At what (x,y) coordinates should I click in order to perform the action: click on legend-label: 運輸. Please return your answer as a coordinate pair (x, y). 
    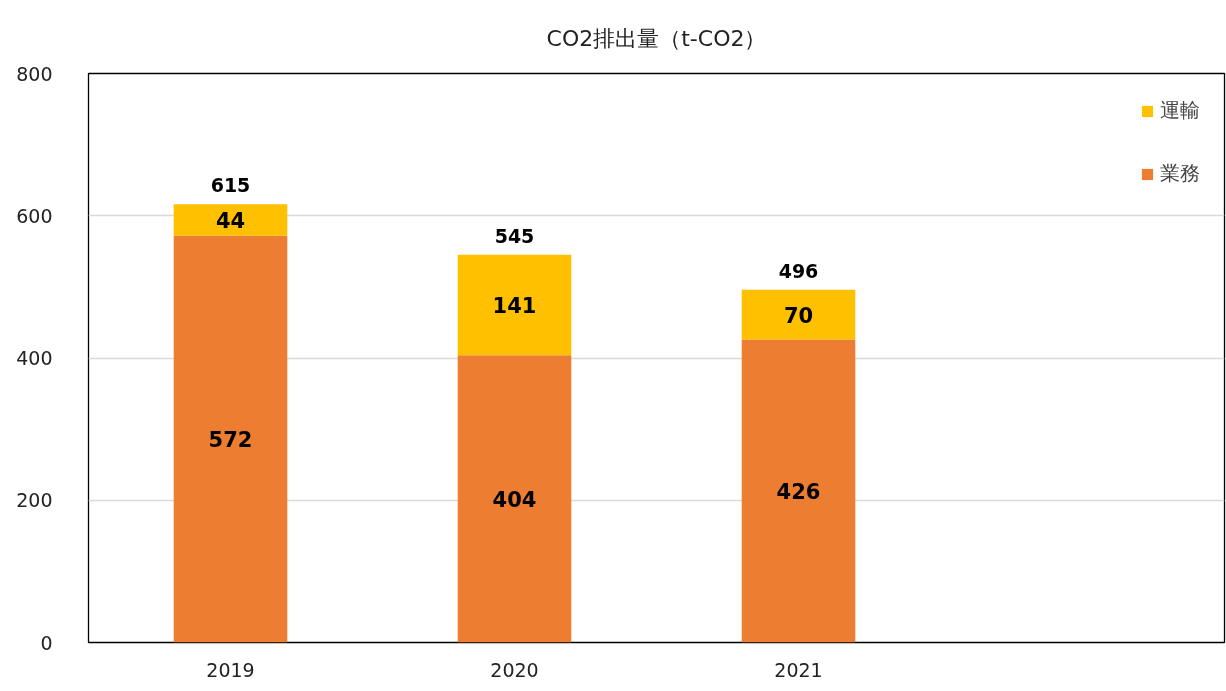
    Looking at the image, I should click on (1180, 110).